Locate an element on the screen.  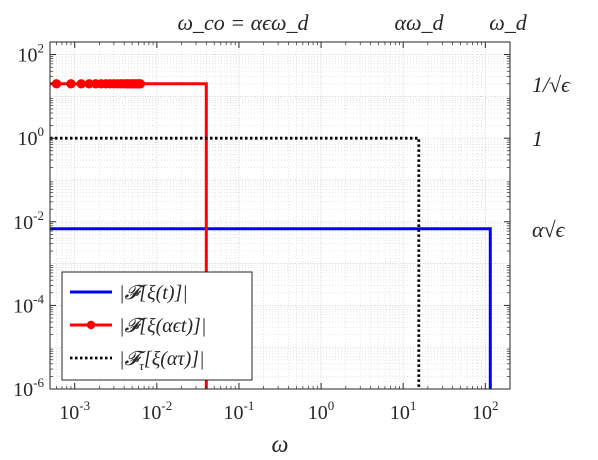
legend-label-2: |𝓕[ξ(αϵt)]| is located at coordinates (162, 326).